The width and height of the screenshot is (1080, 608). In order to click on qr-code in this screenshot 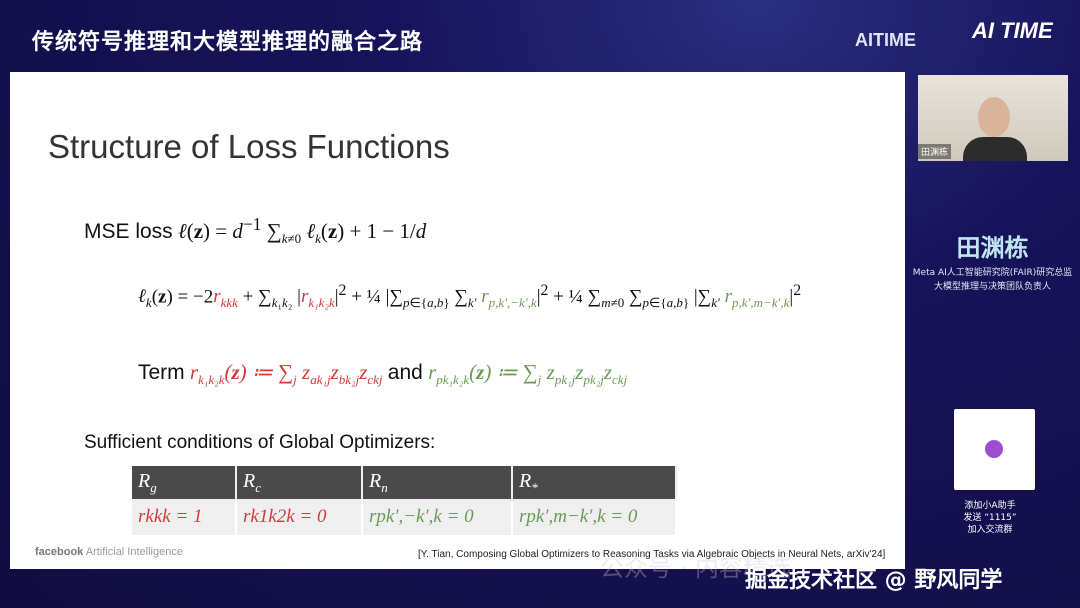, I will do `click(994, 449)`.